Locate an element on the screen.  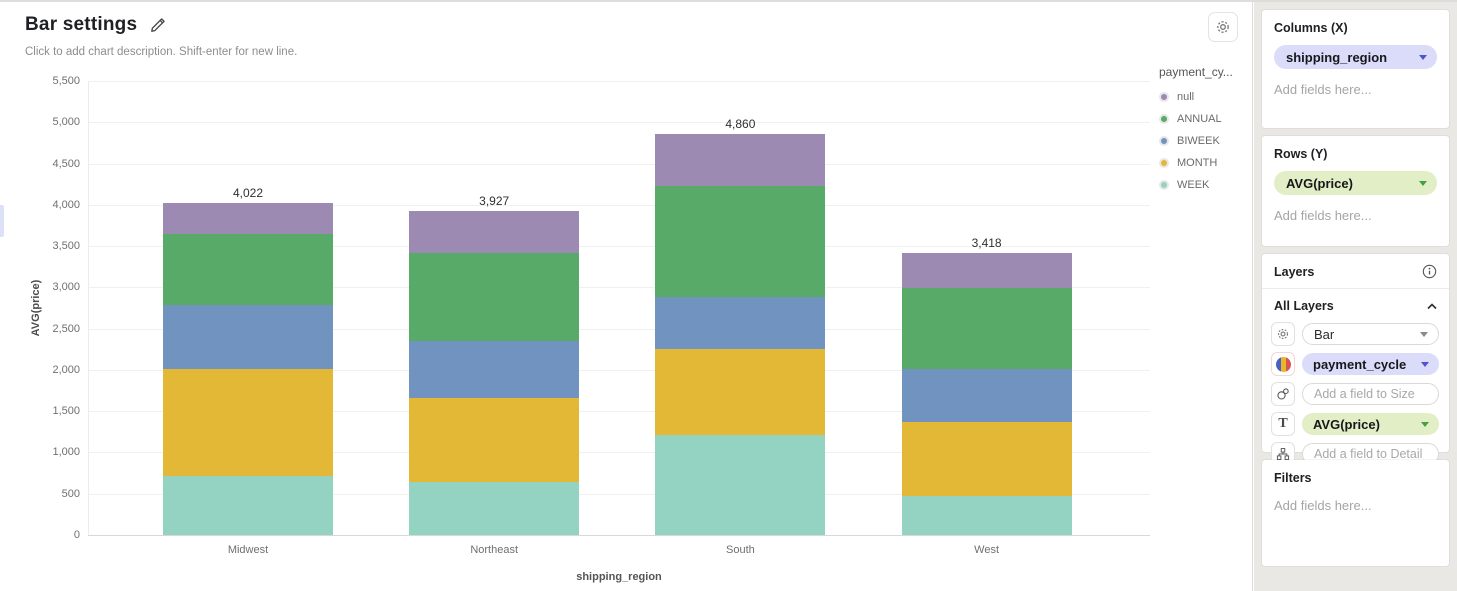
filters-header: Filters is located at coordinates (1293, 478).